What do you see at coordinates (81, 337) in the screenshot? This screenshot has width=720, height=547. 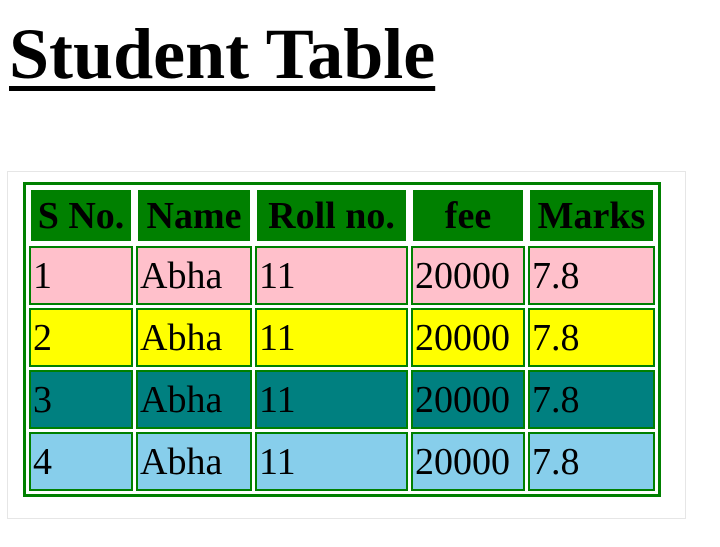 I see `cell-s-no: 2` at bounding box center [81, 337].